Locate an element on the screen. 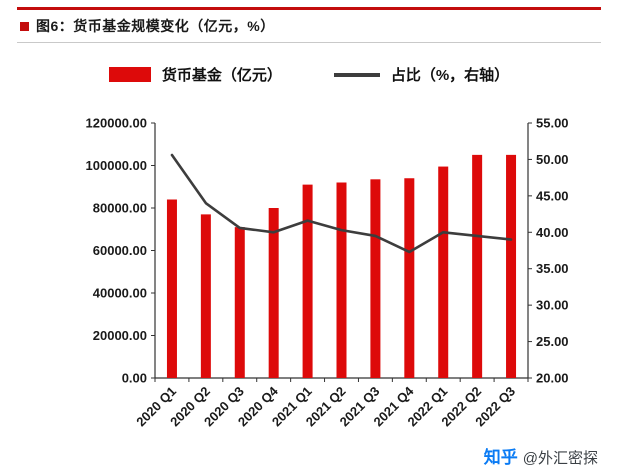 The image size is (618, 476). right-axis-label: 25.00 is located at coordinates (552, 341).